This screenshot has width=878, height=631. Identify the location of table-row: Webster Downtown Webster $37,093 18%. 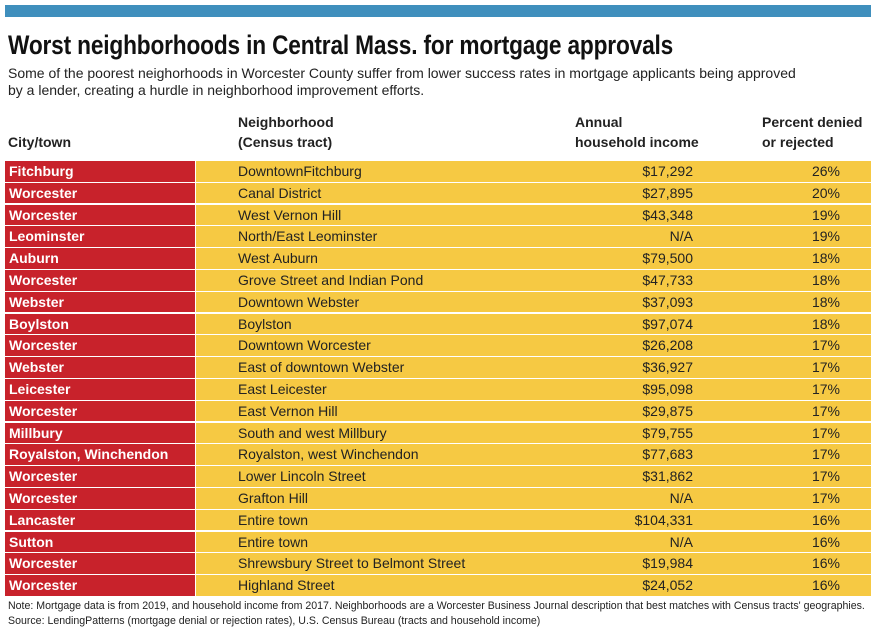
(438, 302).